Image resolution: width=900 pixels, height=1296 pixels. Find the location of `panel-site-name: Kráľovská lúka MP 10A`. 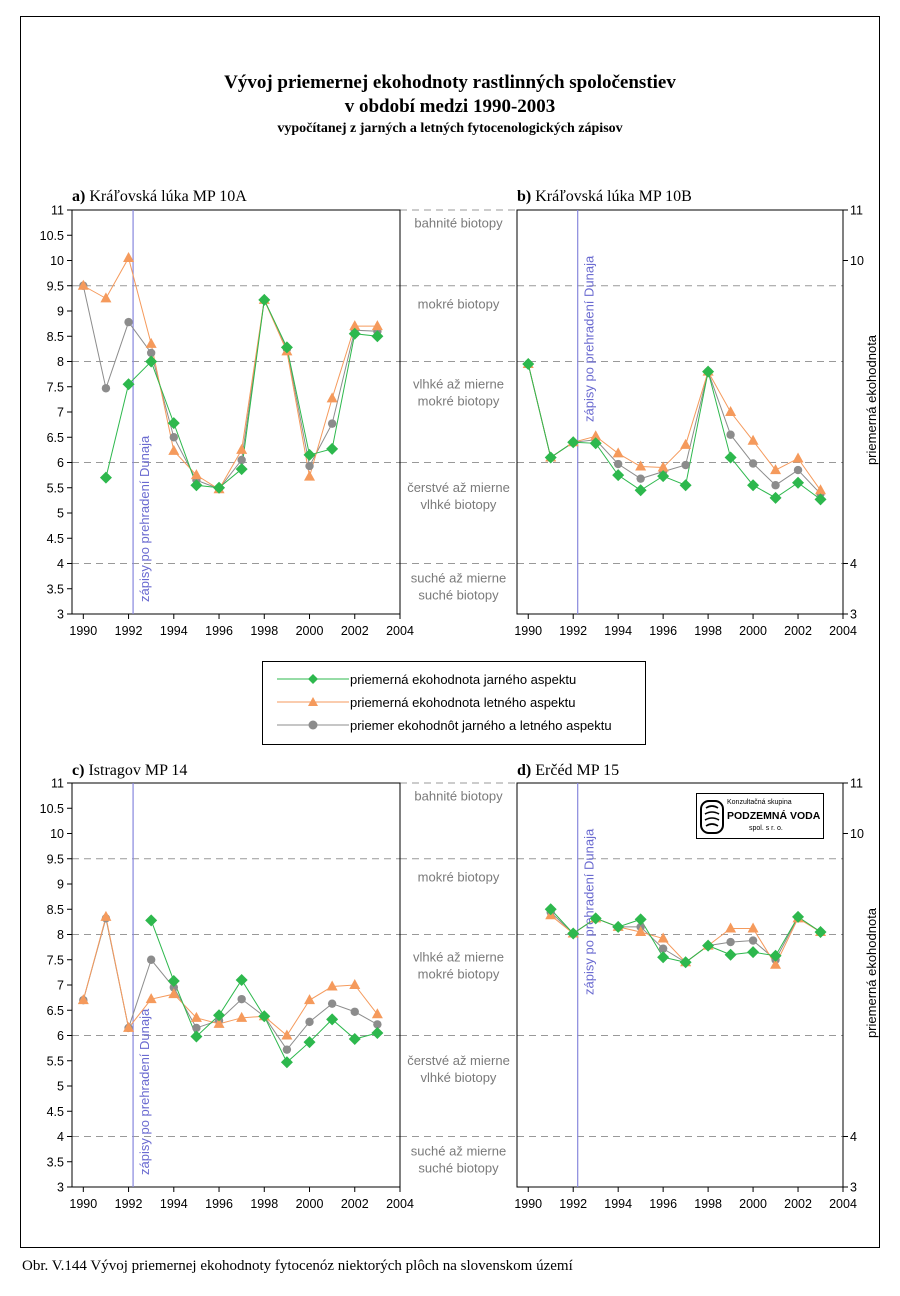

panel-site-name: Kráľovská lúka MP 10A is located at coordinates (168, 196).